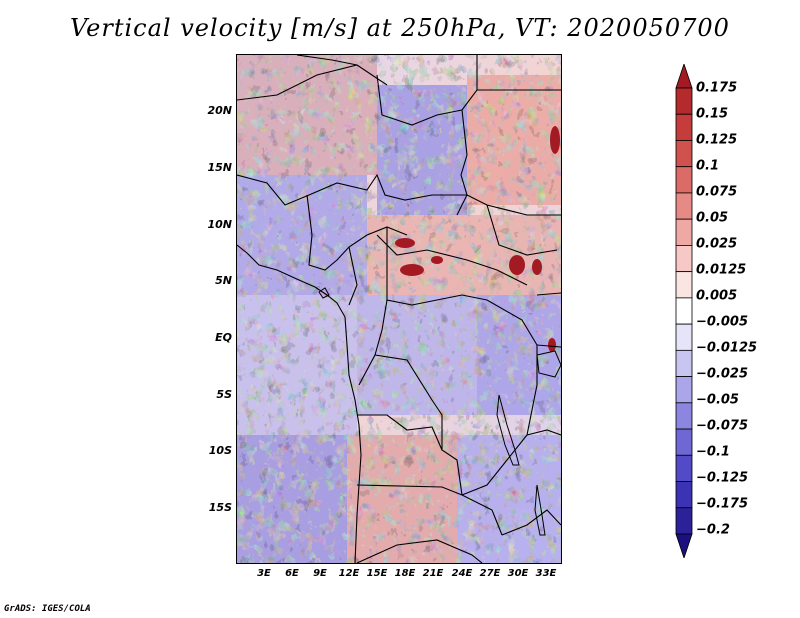 The width and height of the screenshot is (800, 618). I want to click on colorbar, so click(684, 311).